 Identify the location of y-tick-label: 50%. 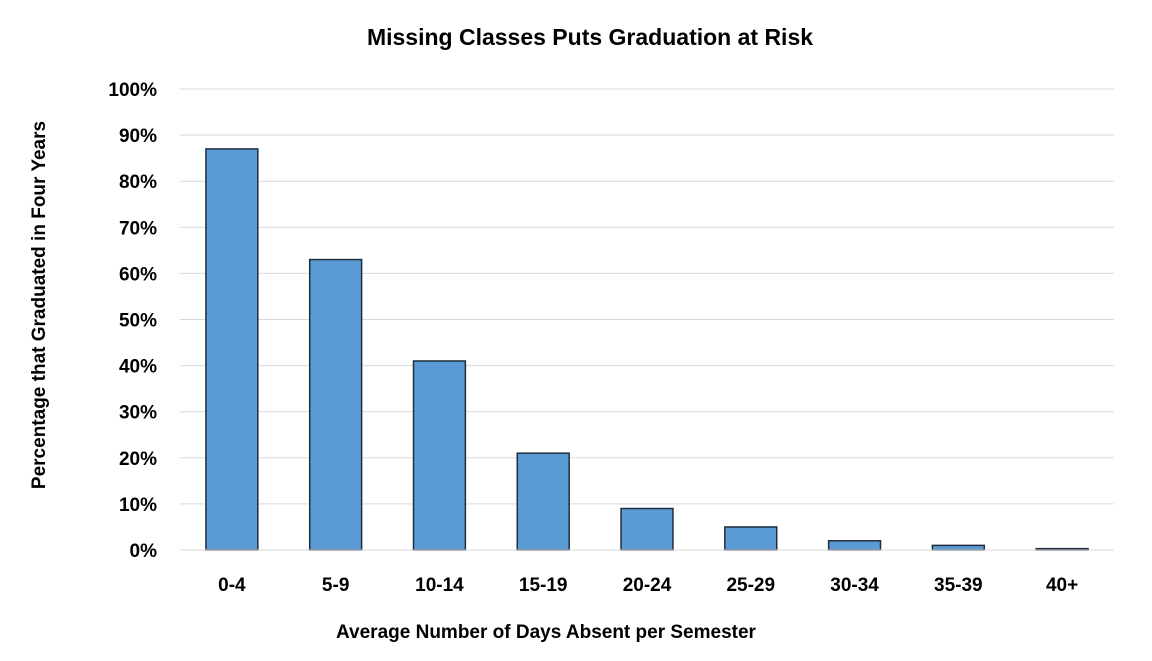
(138, 321).